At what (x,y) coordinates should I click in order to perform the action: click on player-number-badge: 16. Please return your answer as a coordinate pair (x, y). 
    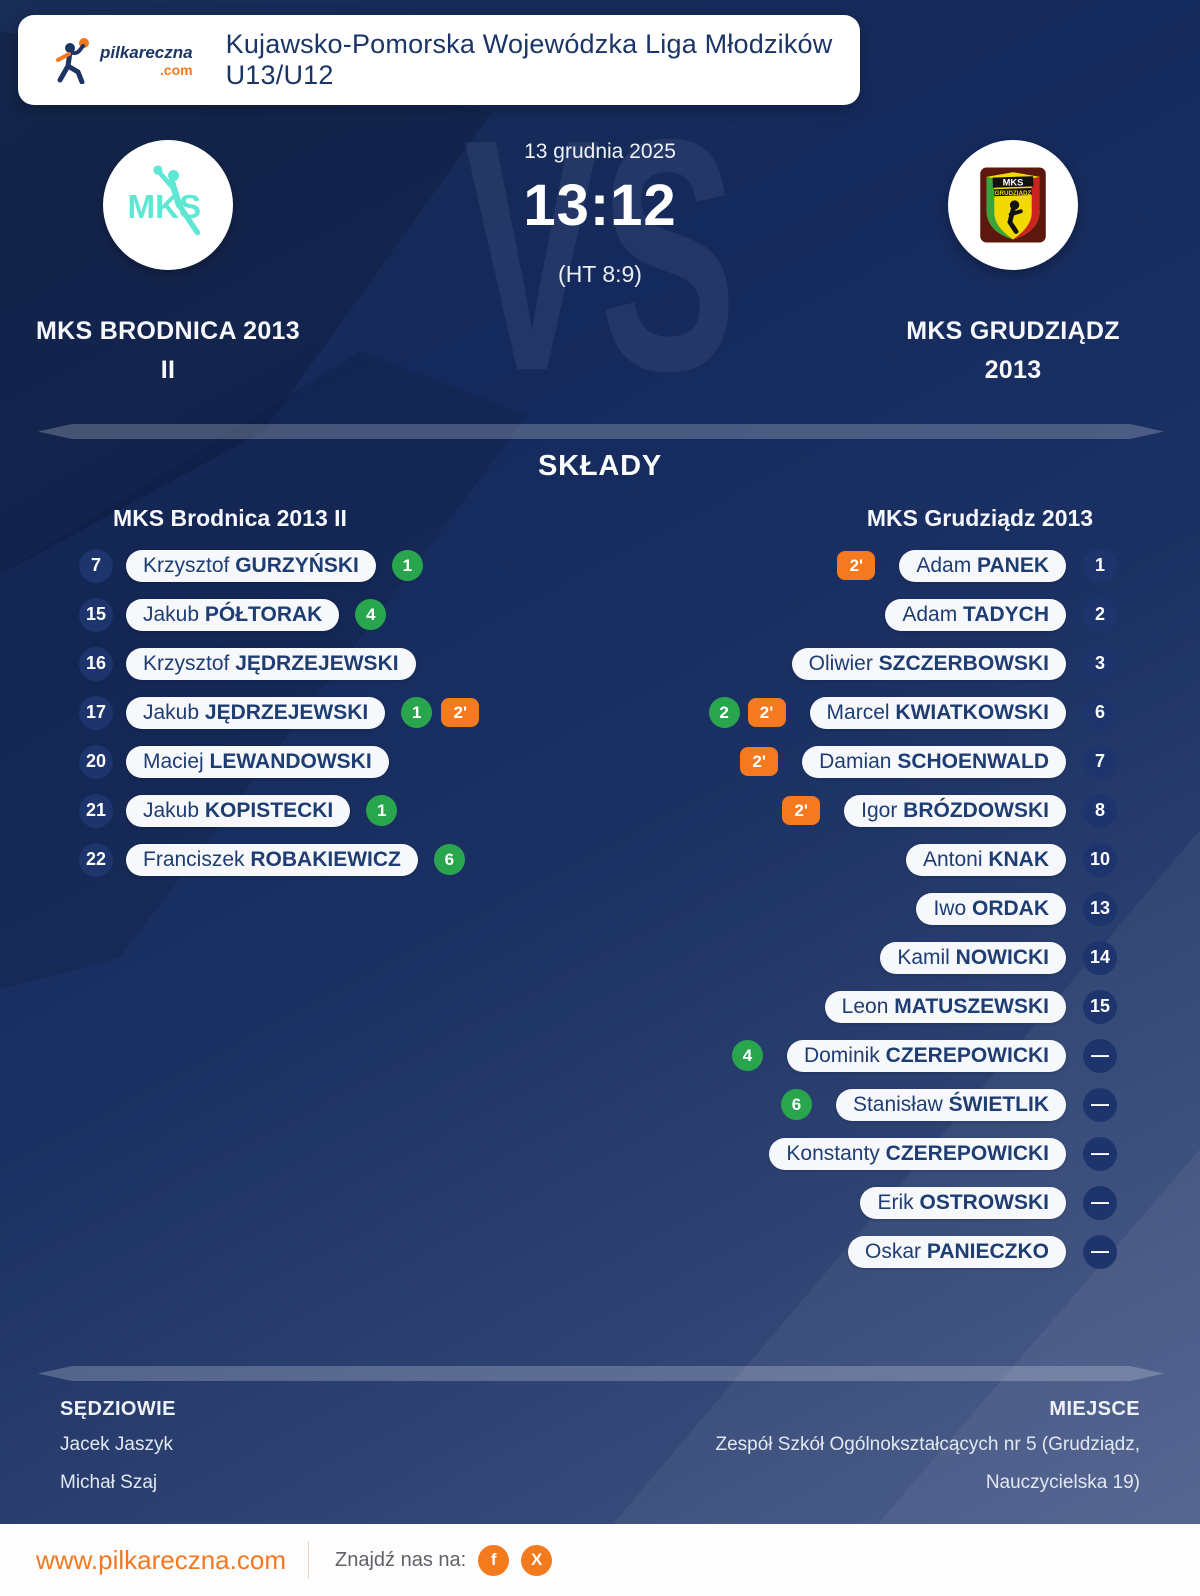
    Looking at the image, I should click on (96, 663).